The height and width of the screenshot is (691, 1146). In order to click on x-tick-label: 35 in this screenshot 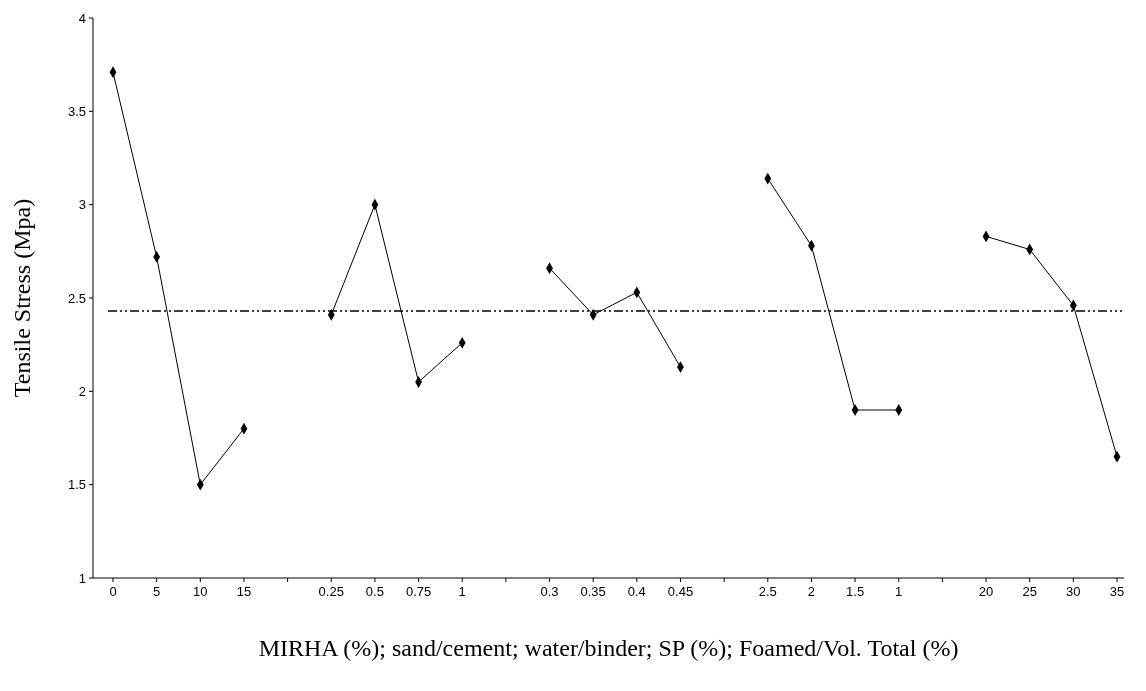, I will do `click(1117, 591)`.